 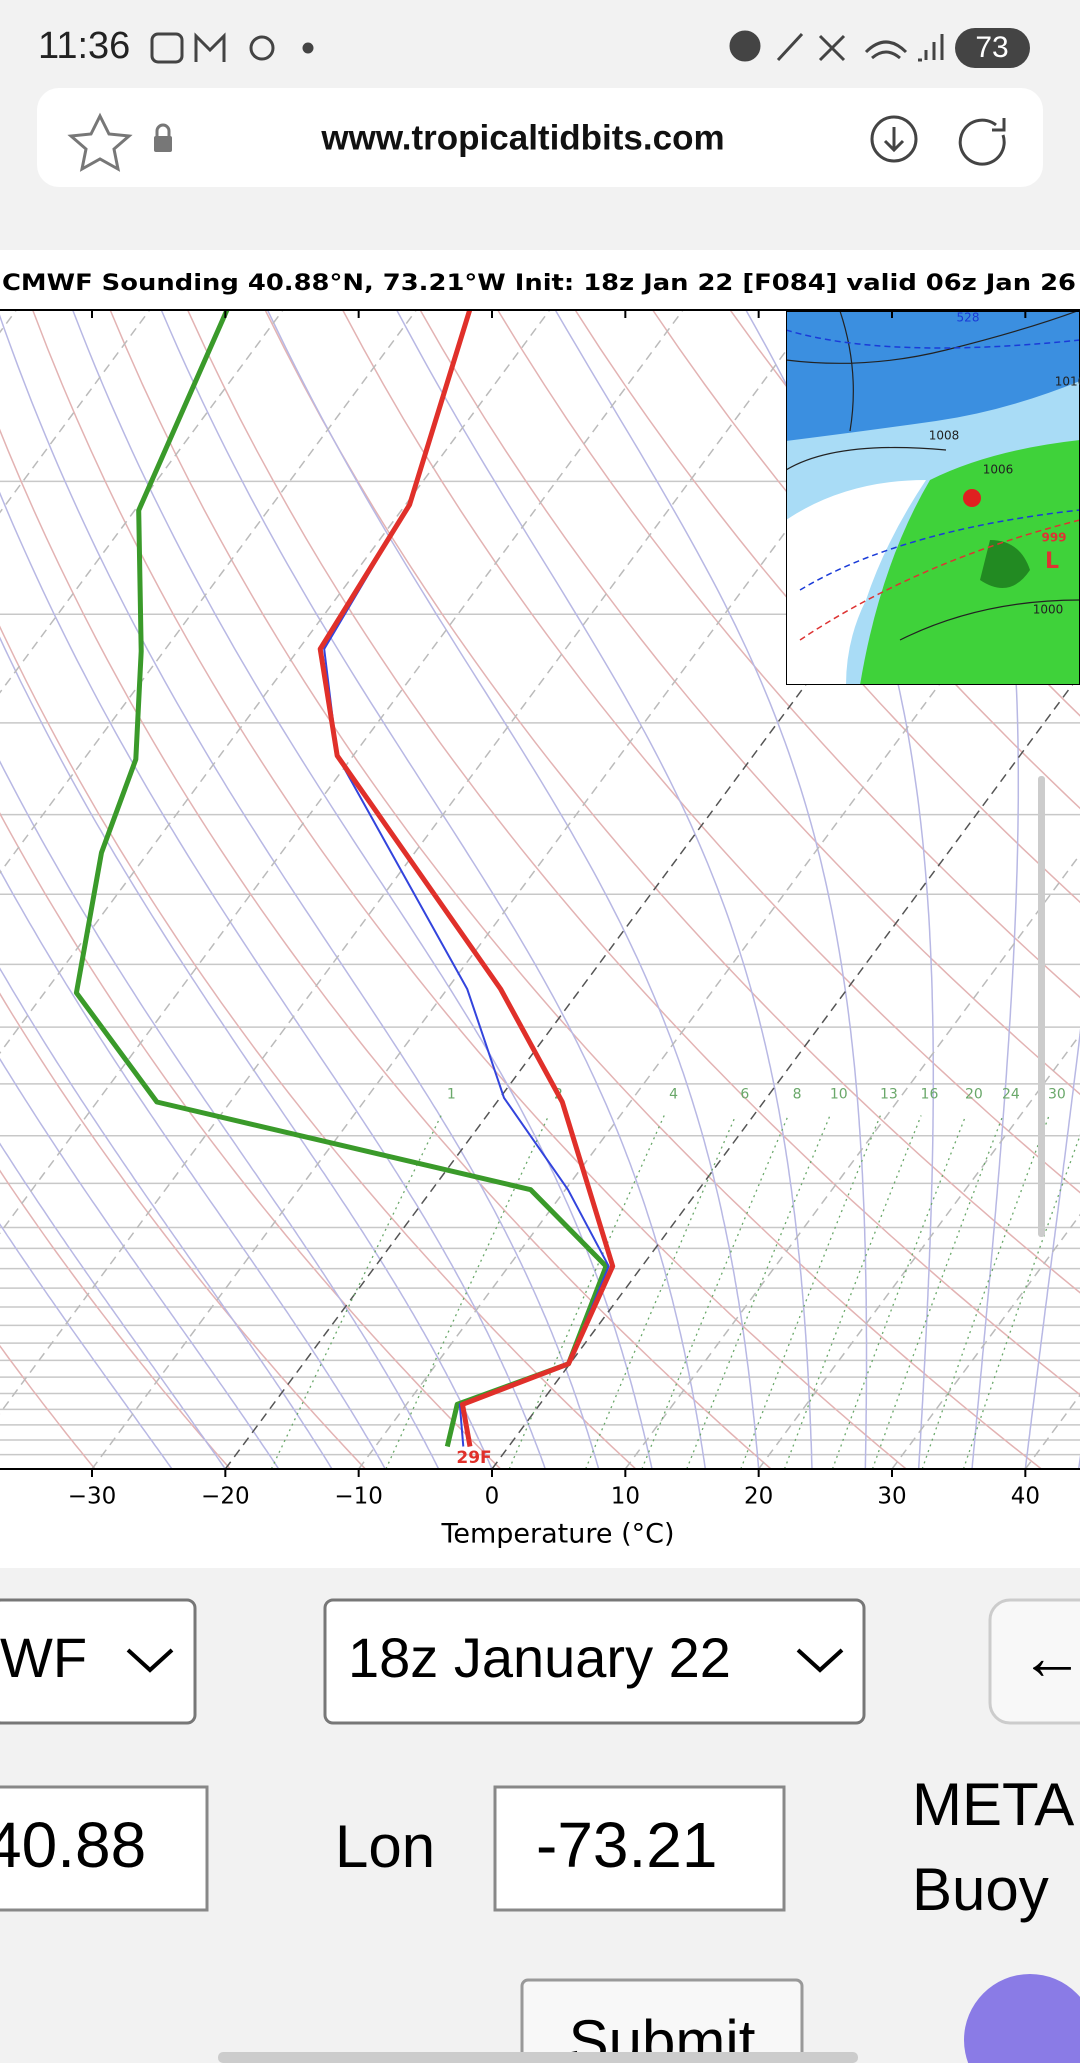 I want to click on url-bar, so click(x=540, y=137).